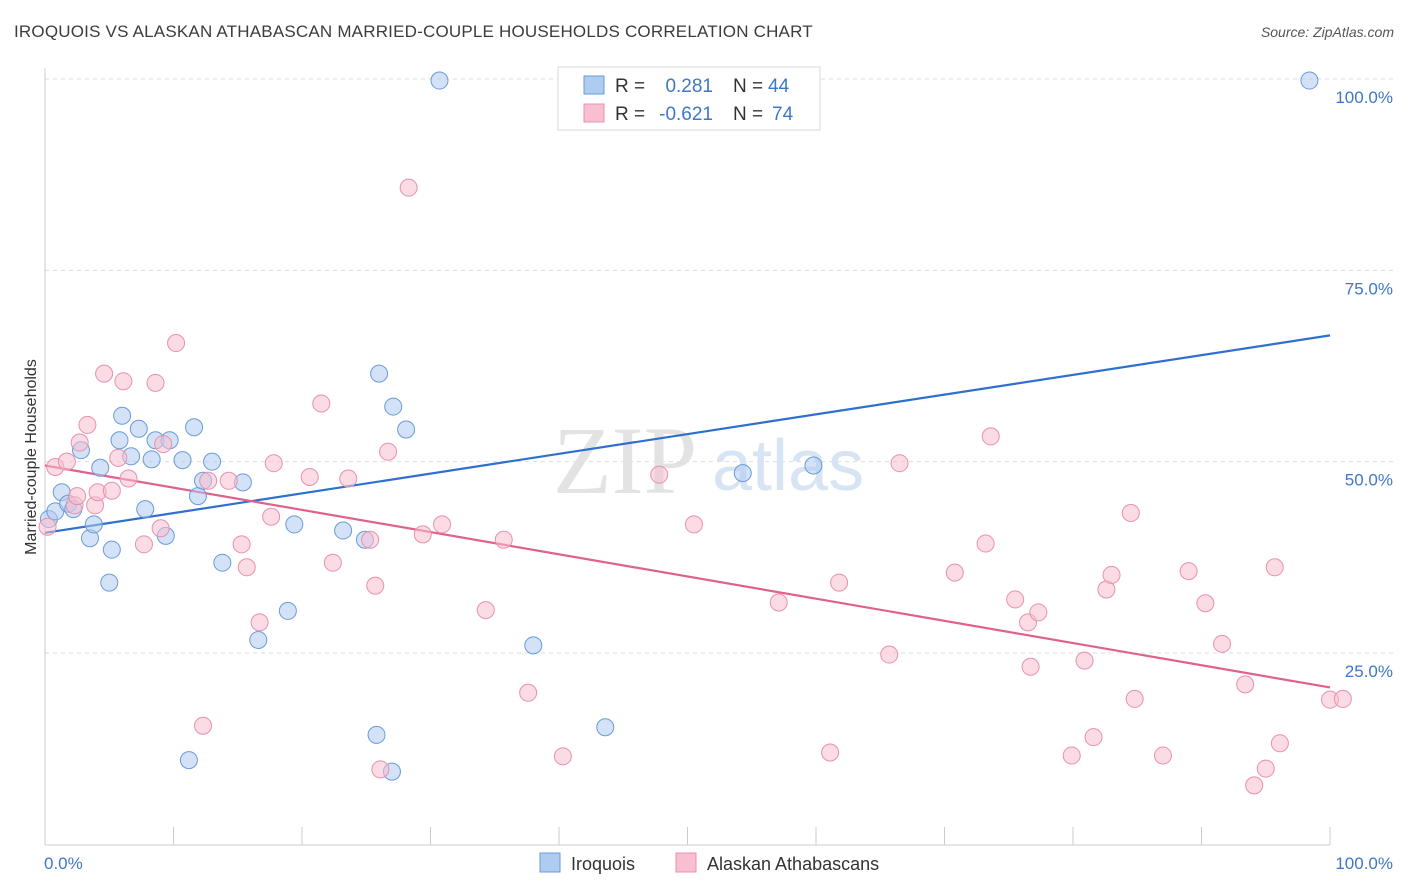 Image resolution: width=1406 pixels, height=892 pixels. I want to click on y-axis-title: Married-couple Households, so click(31, 457).